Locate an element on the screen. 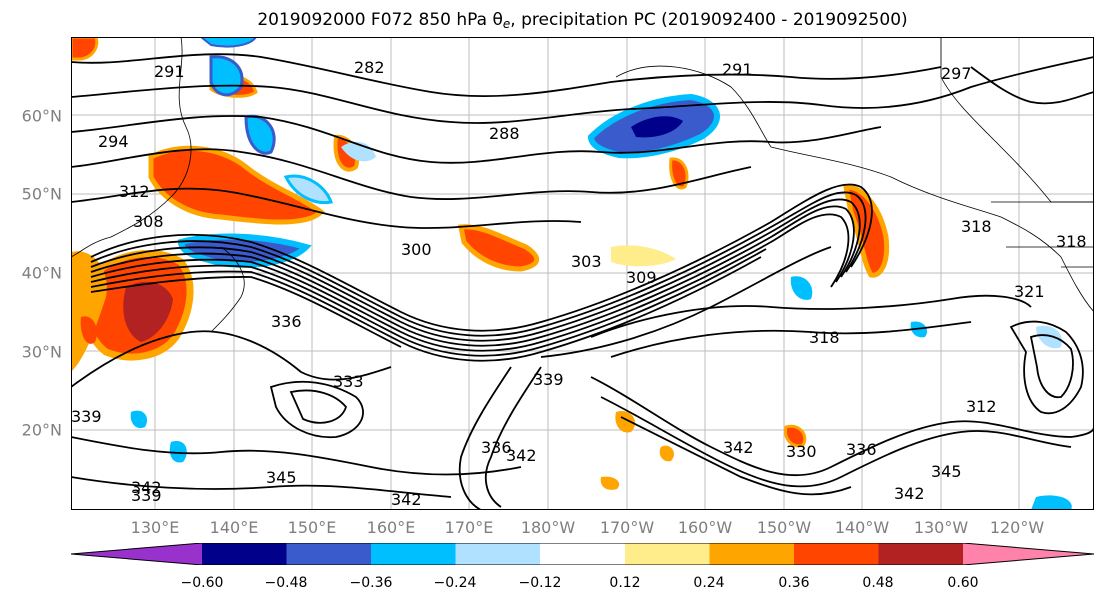 This screenshot has height=603, width=1105. contour-label: 297 is located at coordinates (956, 73).